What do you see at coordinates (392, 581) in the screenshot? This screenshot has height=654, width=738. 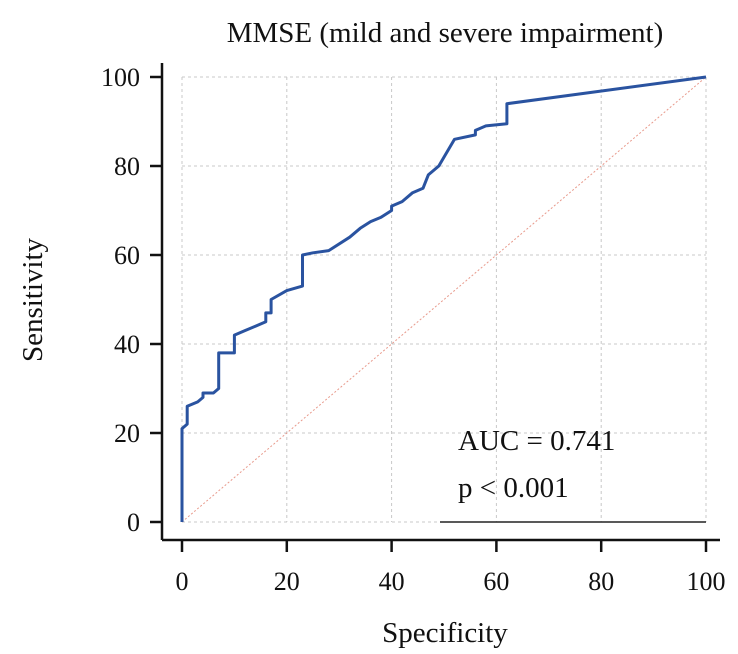 I see `x-tick-label: 40` at bounding box center [392, 581].